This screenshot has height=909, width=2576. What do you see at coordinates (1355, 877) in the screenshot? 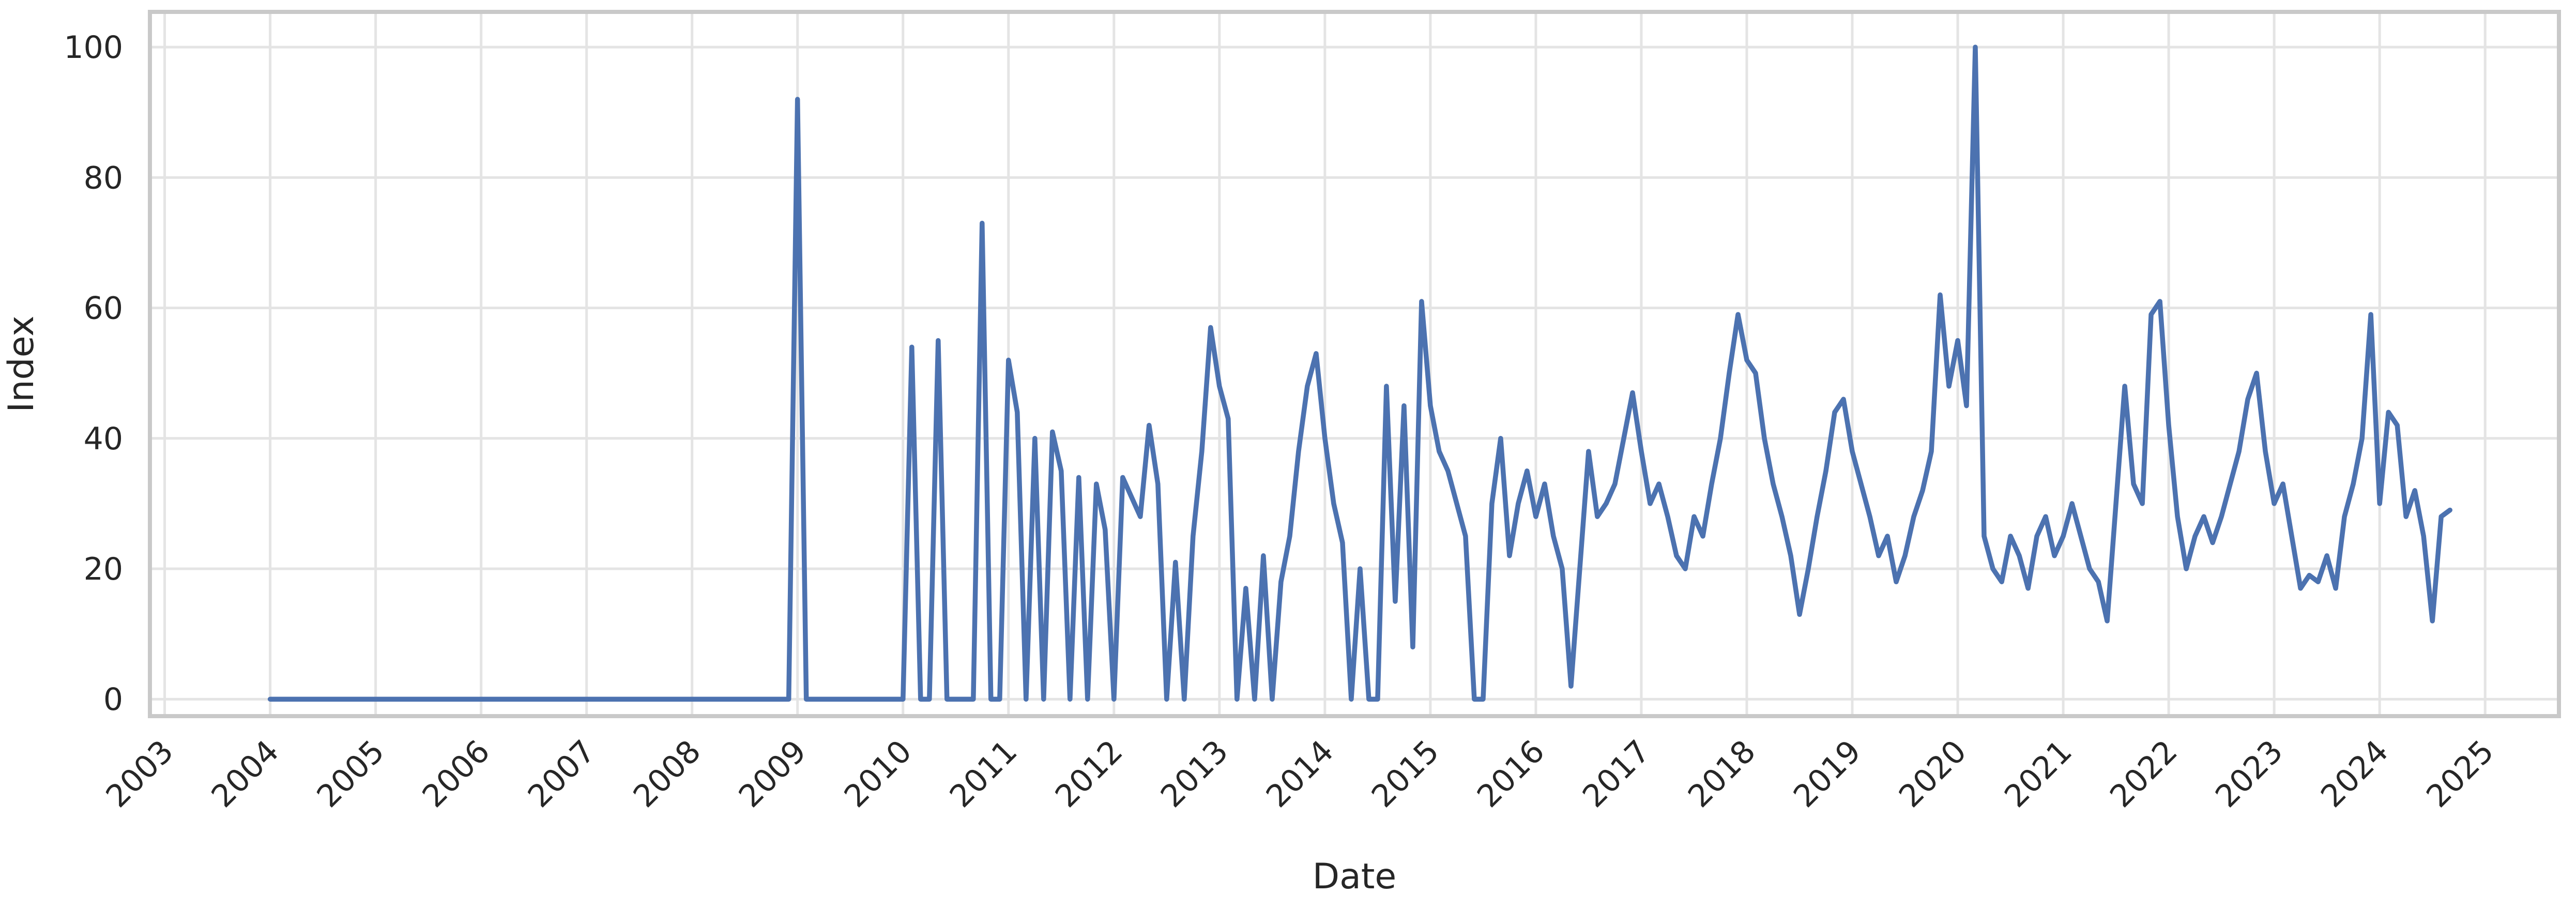
I see `x-axis-label: Date` at bounding box center [1355, 877].